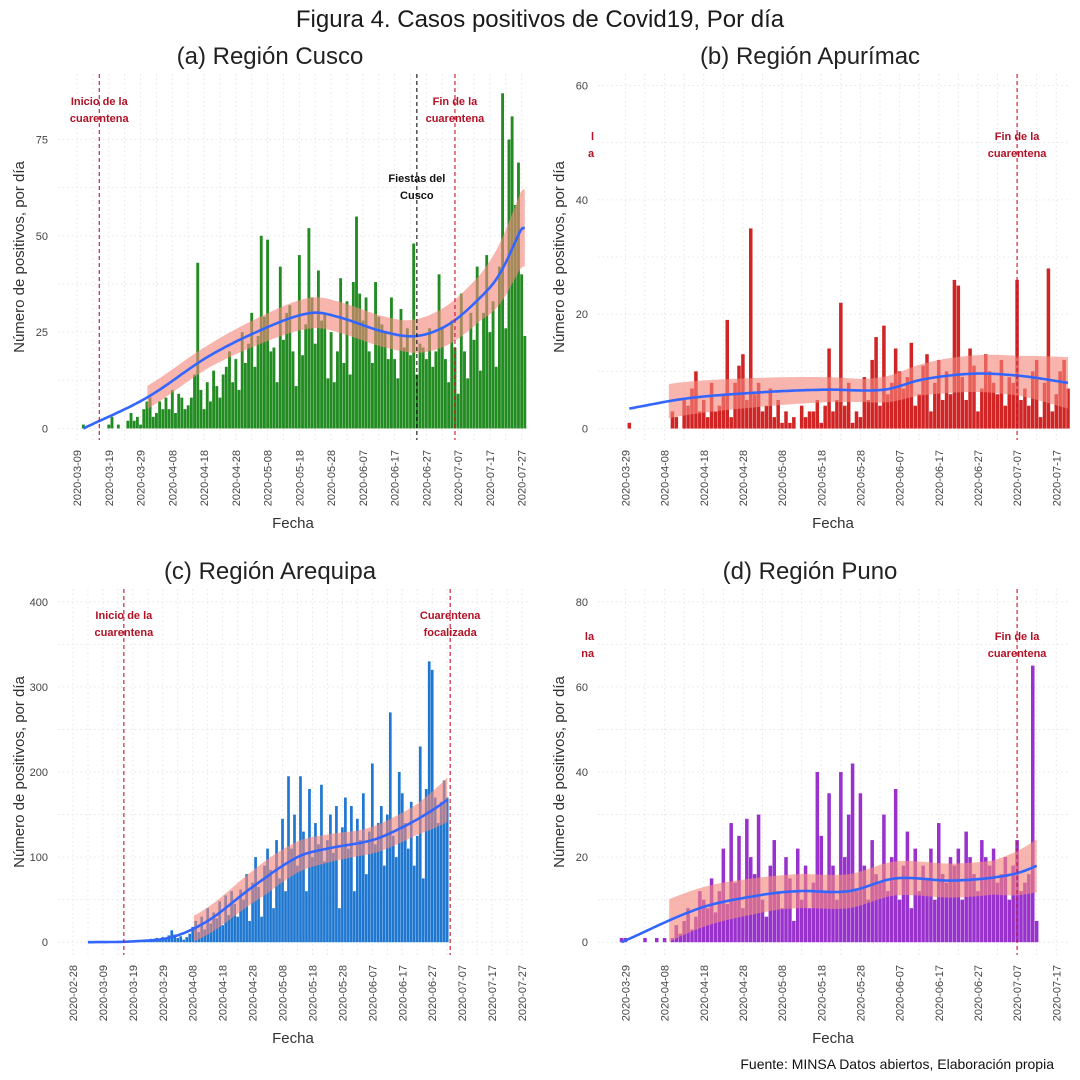 The width and height of the screenshot is (1080, 1080). Describe the element at coordinates (125, 633) in the screenshot. I see `annotation-line: cuarentena` at that location.